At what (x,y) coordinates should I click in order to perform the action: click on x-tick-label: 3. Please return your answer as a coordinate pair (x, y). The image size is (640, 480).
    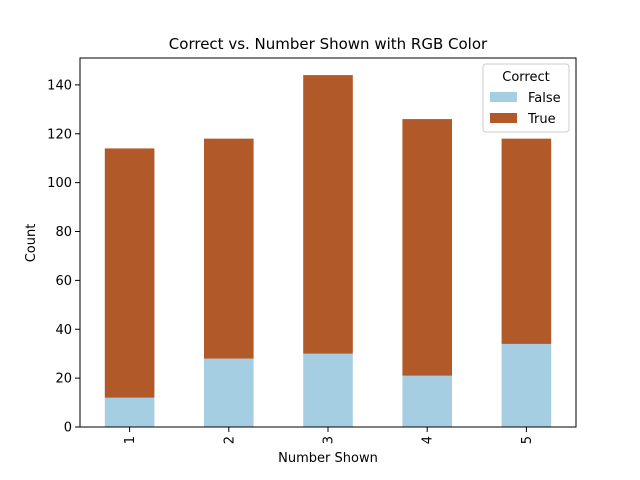
    Looking at the image, I should click on (329, 440).